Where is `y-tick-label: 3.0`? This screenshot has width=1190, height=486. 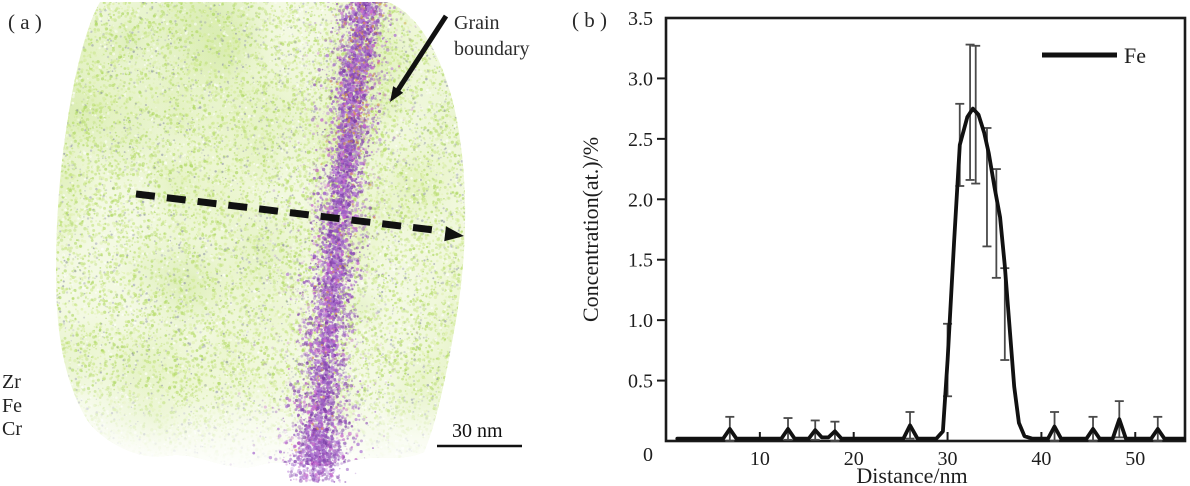 y-tick-label: 3.0 is located at coordinates (640, 79).